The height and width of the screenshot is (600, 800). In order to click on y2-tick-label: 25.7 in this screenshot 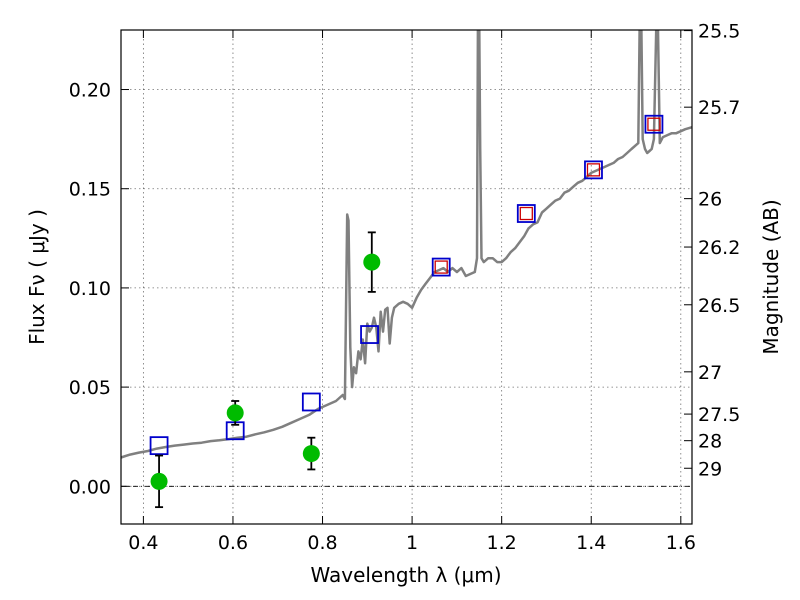, I will do `click(719, 108)`.